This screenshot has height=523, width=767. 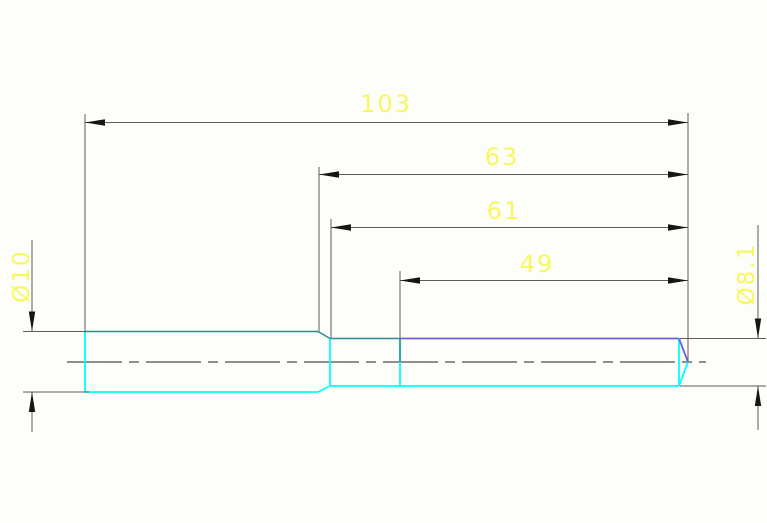 I want to click on arrowhead-dia10-up, so click(x=32, y=402).